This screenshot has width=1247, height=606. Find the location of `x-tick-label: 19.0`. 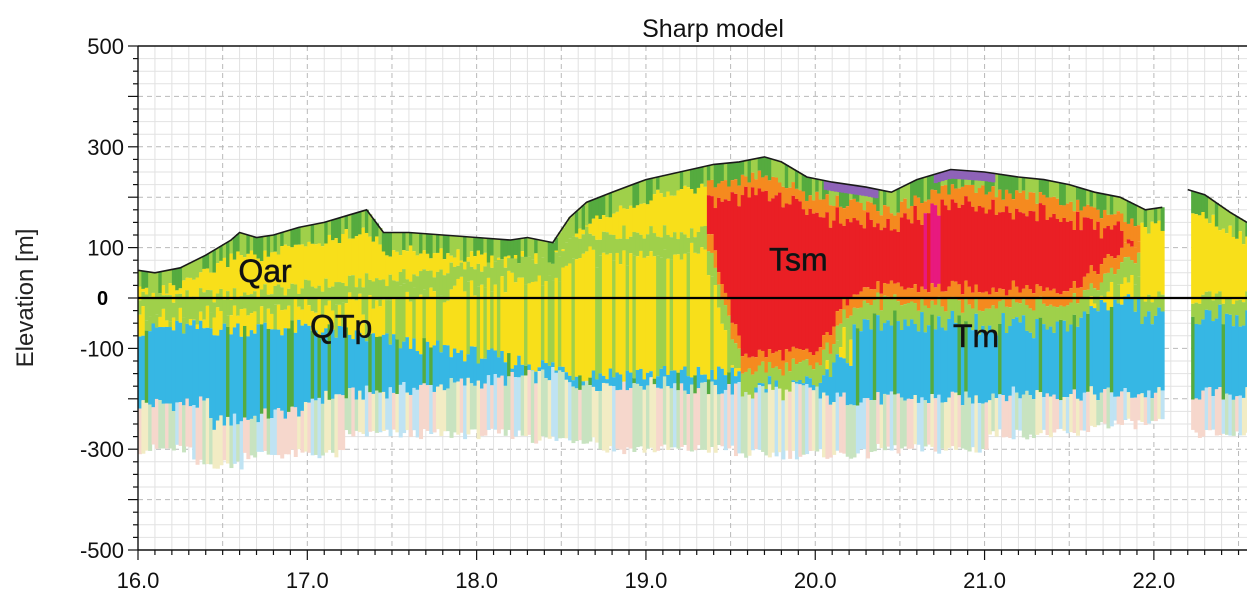

x-tick-label: 19.0 is located at coordinates (646, 580).